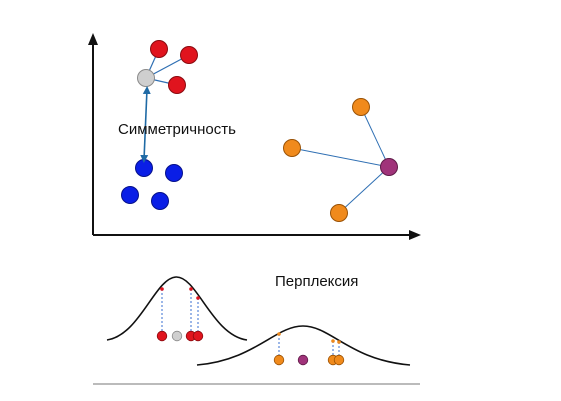 This screenshot has height=401, width=561. I want to click on wide-guides, so click(309, 346).